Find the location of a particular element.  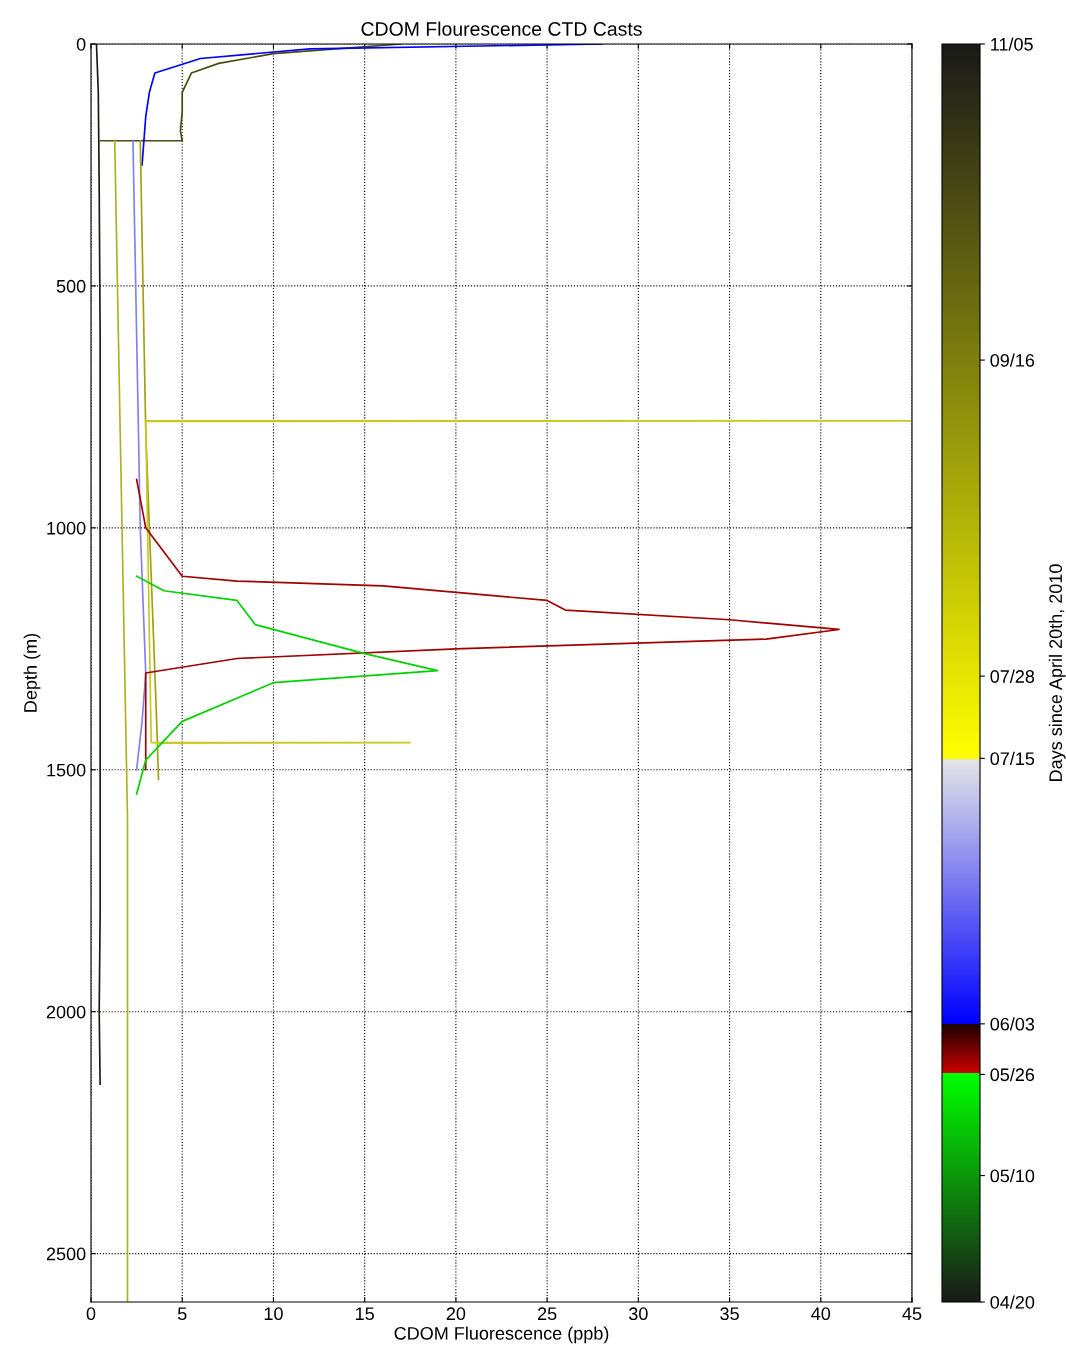

color-bar-title: Days since April 20th, 2010 is located at coordinates (1057, 672).